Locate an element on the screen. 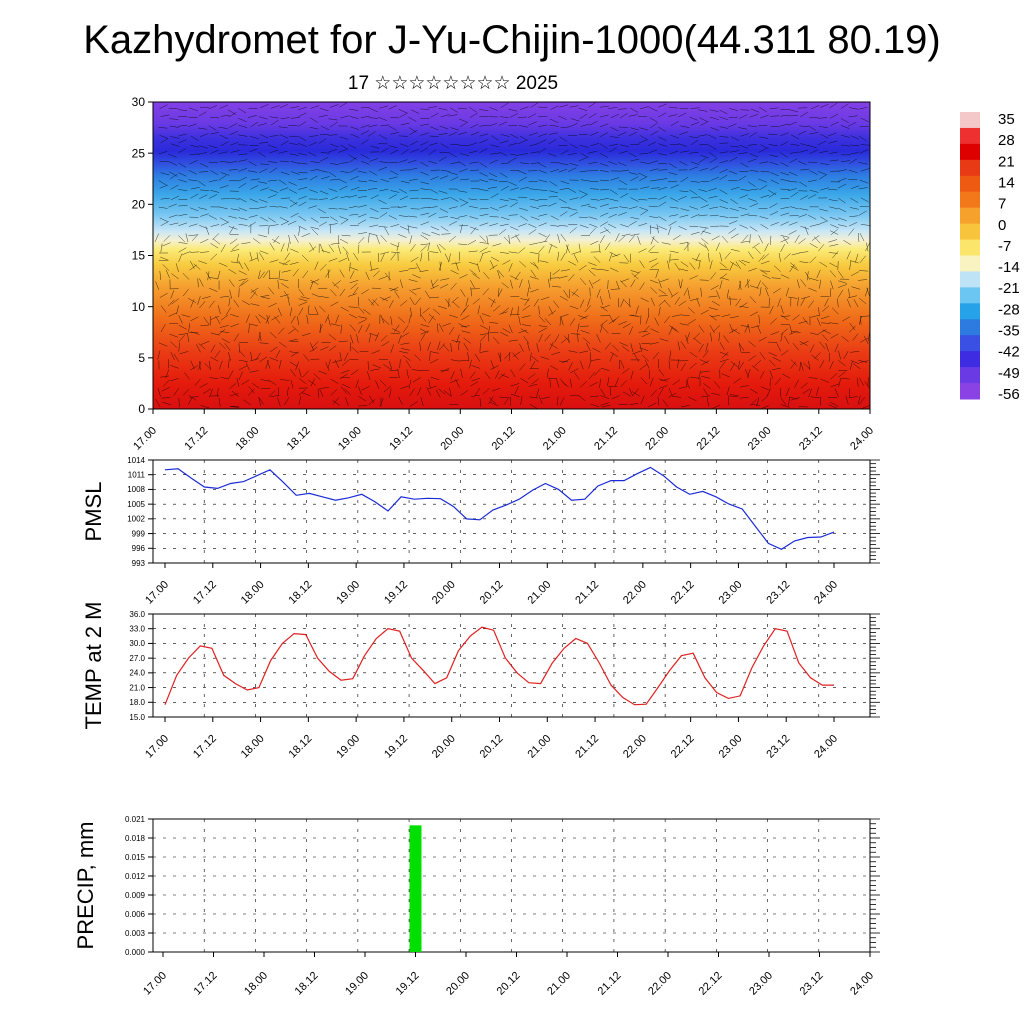  y-tick-label: 0.000 is located at coordinates (135, 952).